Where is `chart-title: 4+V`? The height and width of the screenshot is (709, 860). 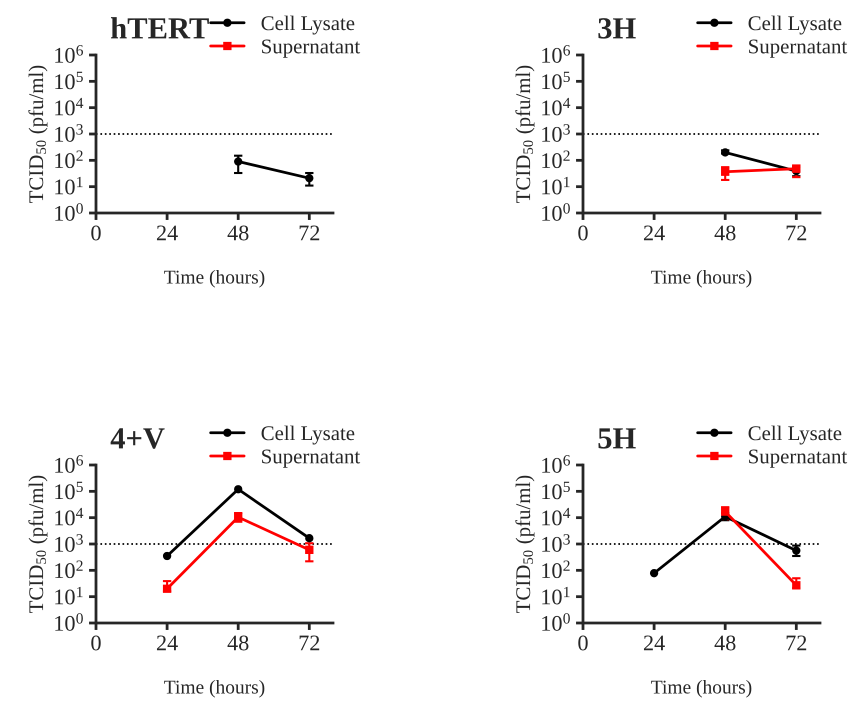
chart-title: 4+V is located at coordinates (137, 438).